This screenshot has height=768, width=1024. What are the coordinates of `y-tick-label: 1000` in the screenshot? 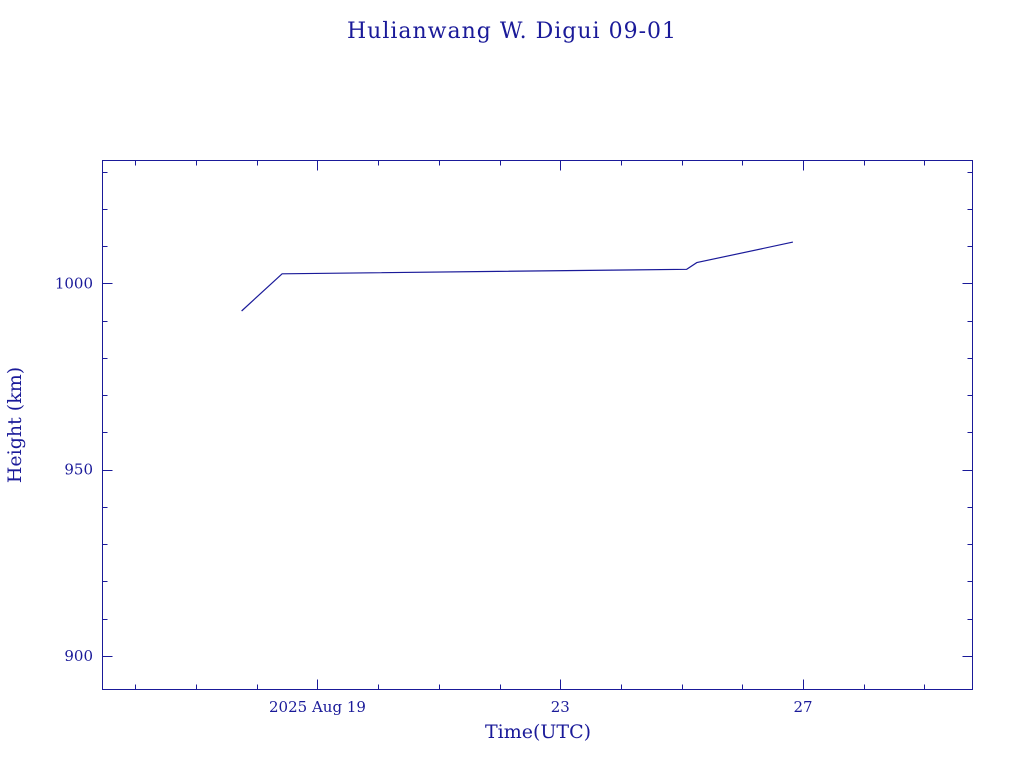 It's located at (74, 283).